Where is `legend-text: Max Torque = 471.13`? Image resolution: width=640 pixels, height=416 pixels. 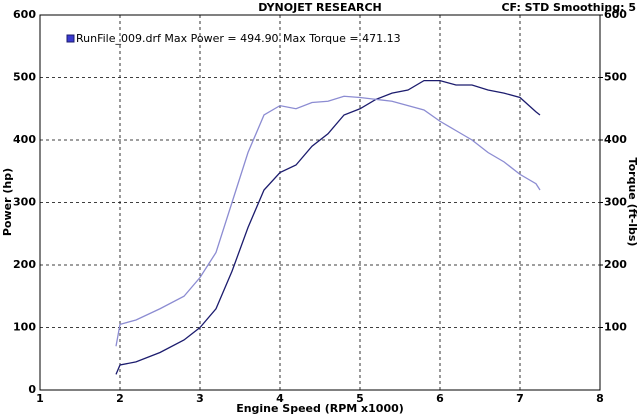
legend-text: Max Torque = 471.13 is located at coordinates (342, 38).